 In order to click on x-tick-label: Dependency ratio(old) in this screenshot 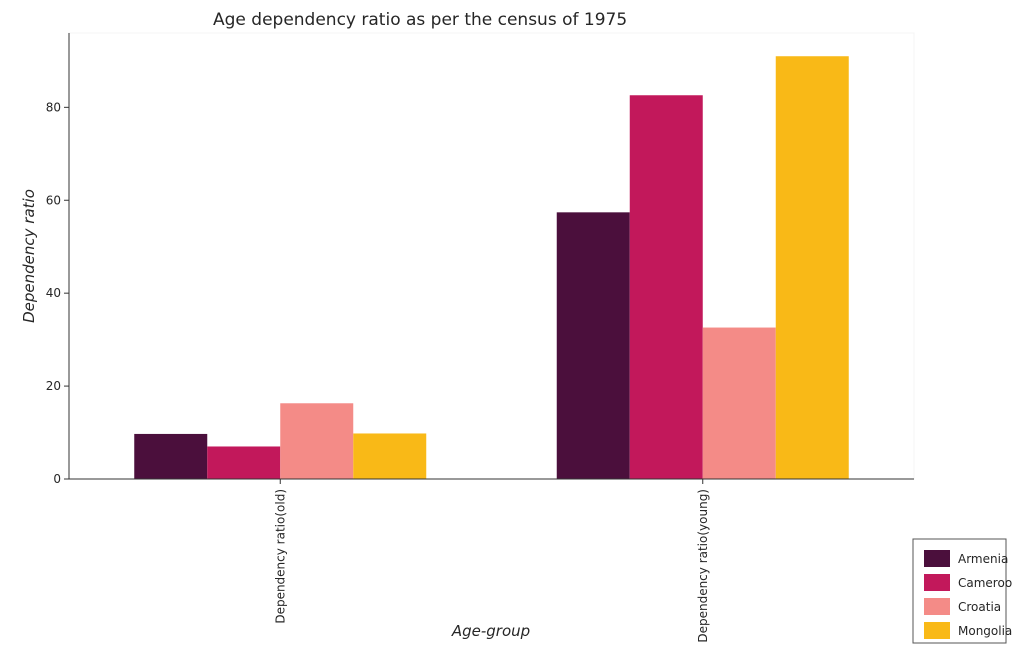, I will do `click(280, 556)`.